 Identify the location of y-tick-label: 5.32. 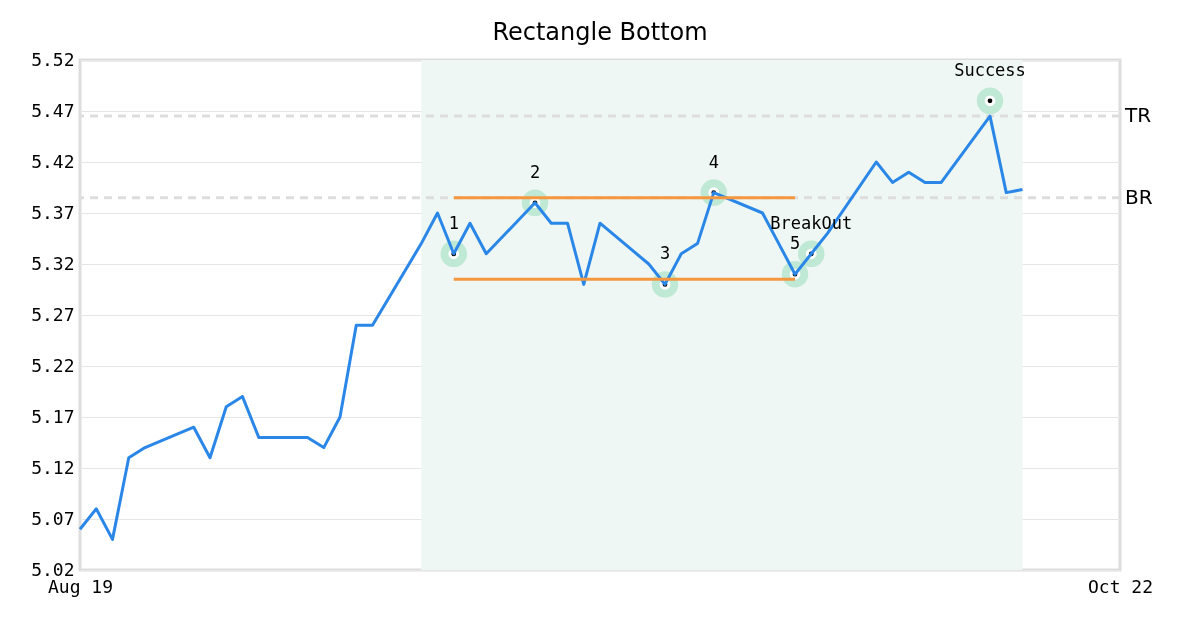
(53, 263).